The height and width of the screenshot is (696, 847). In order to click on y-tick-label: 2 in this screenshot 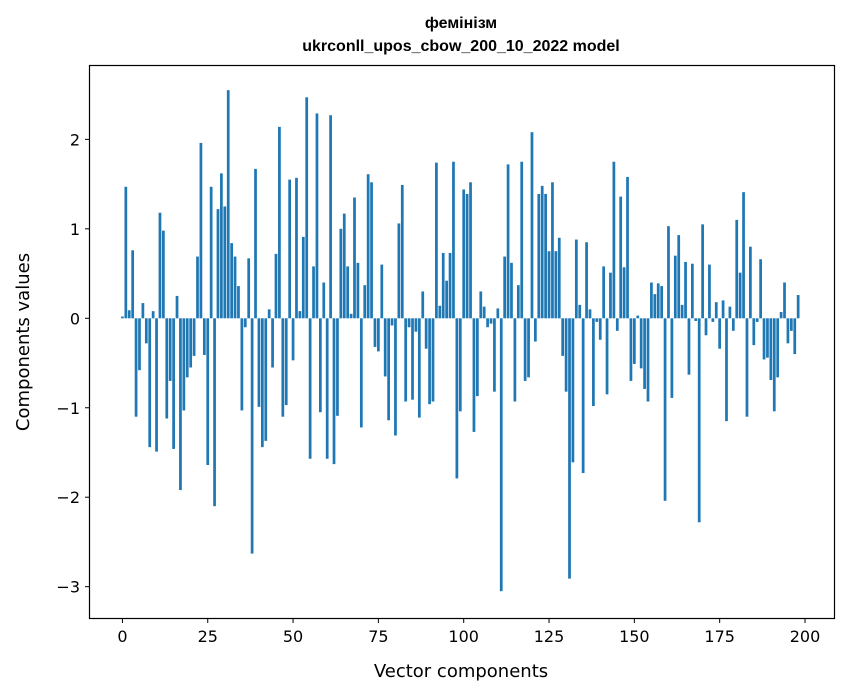, I will do `click(75, 139)`.